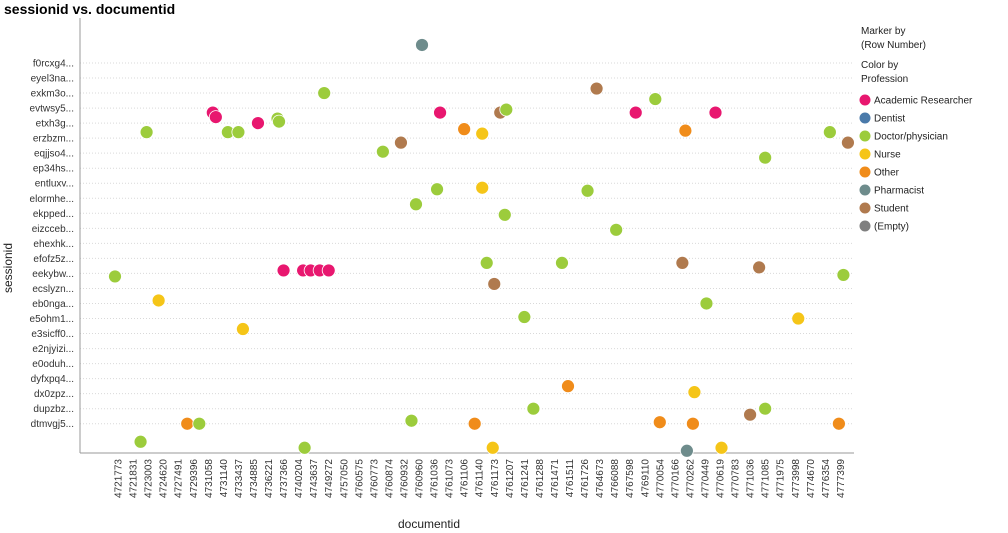 This screenshot has width=1008, height=533. What do you see at coordinates (314, 478) in the screenshot?
I see `x-tick-label: 4743637` at bounding box center [314, 478].